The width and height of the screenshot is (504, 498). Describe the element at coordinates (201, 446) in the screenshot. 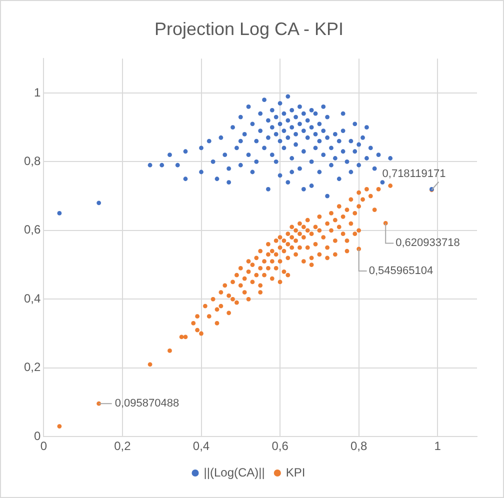

I see `x-tick-label: 0,4` at that location.